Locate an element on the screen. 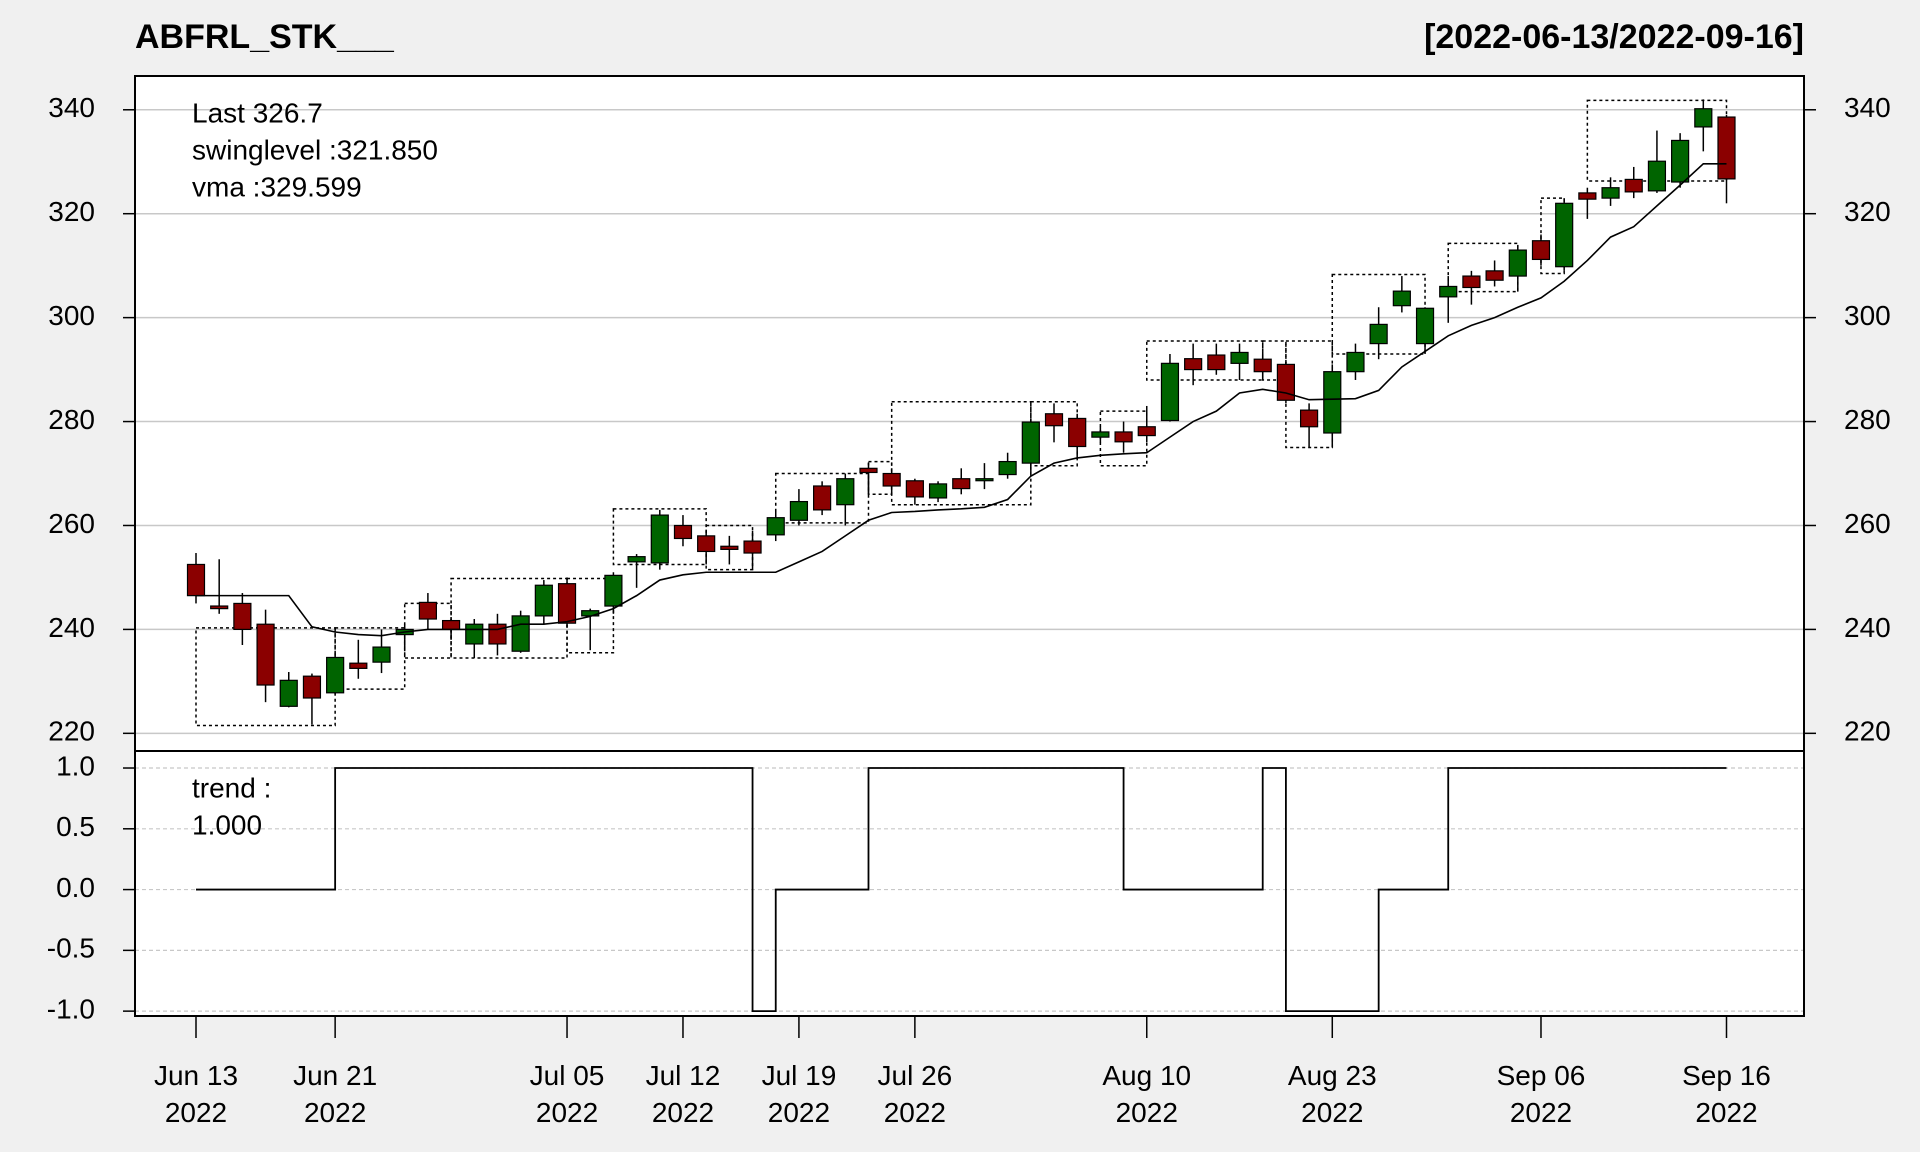 This screenshot has width=1920, height=1152. legend-text: 1.000 is located at coordinates (227, 824).